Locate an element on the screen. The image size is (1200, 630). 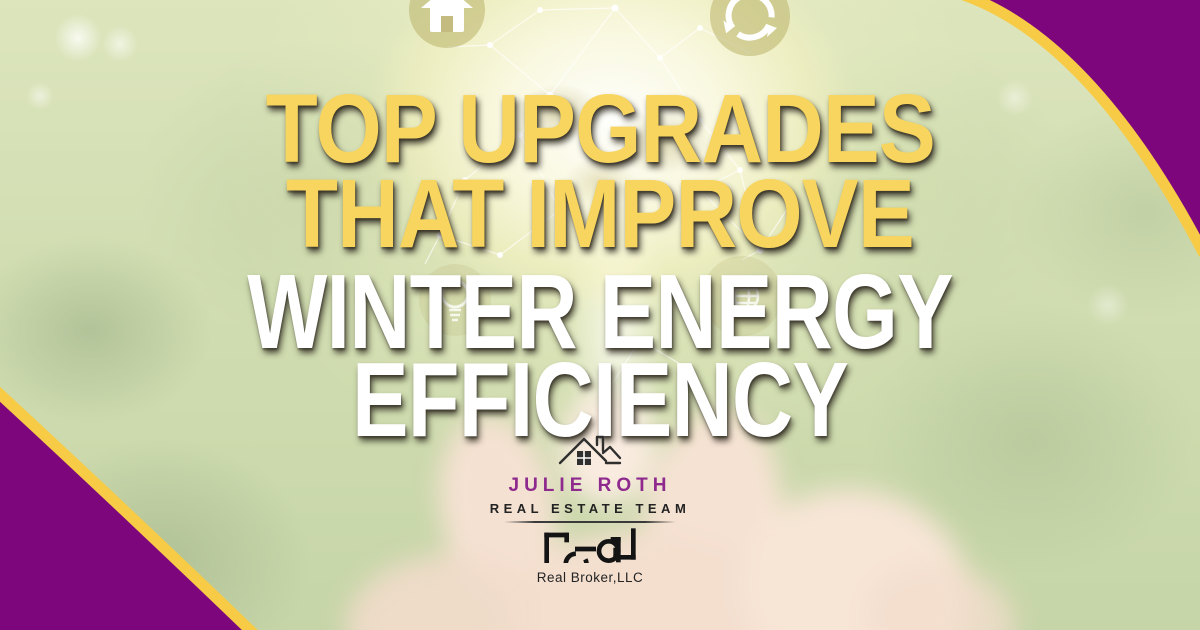
team-name: JULIE ROTH is located at coordinates (590, 485).